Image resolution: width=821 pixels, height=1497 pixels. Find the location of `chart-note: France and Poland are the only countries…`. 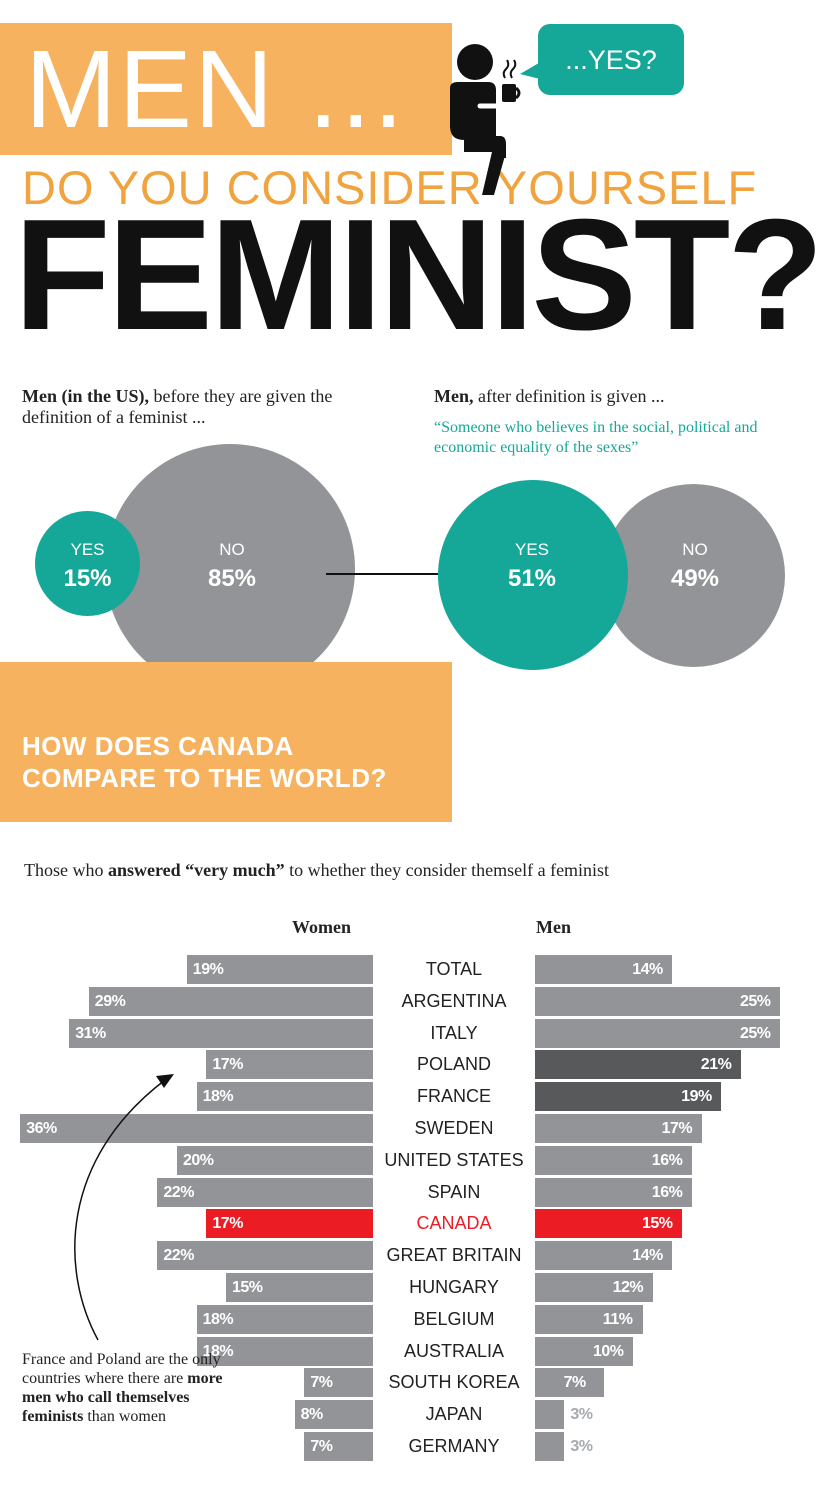

chart-note: France and Poland are the only countries… is located at coordinates (137, 1388).